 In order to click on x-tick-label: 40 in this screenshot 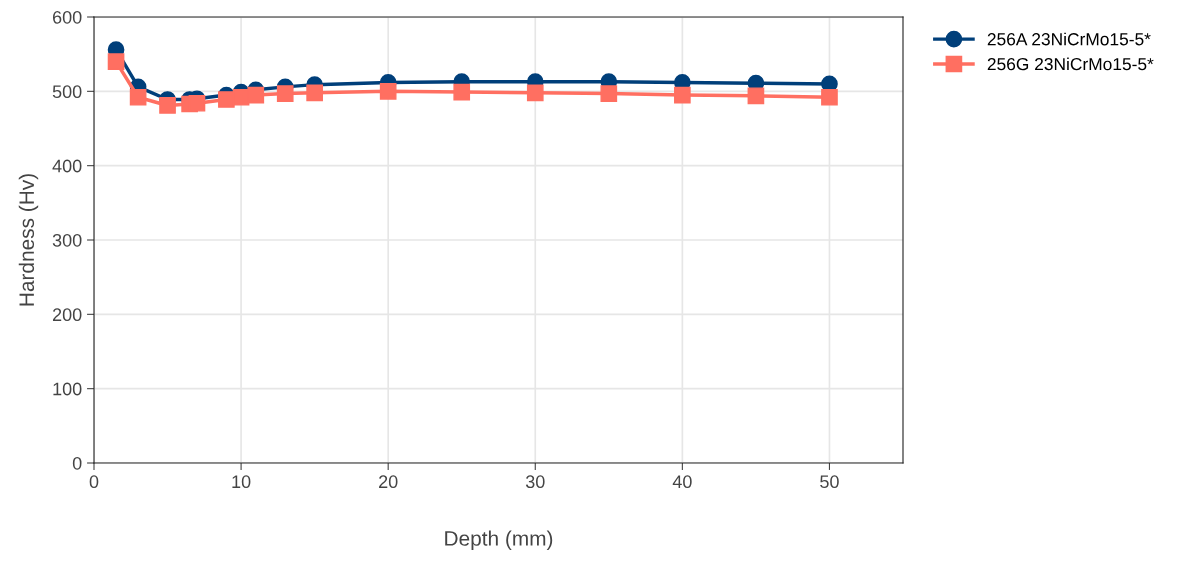, I will do `click(682, 482)`.